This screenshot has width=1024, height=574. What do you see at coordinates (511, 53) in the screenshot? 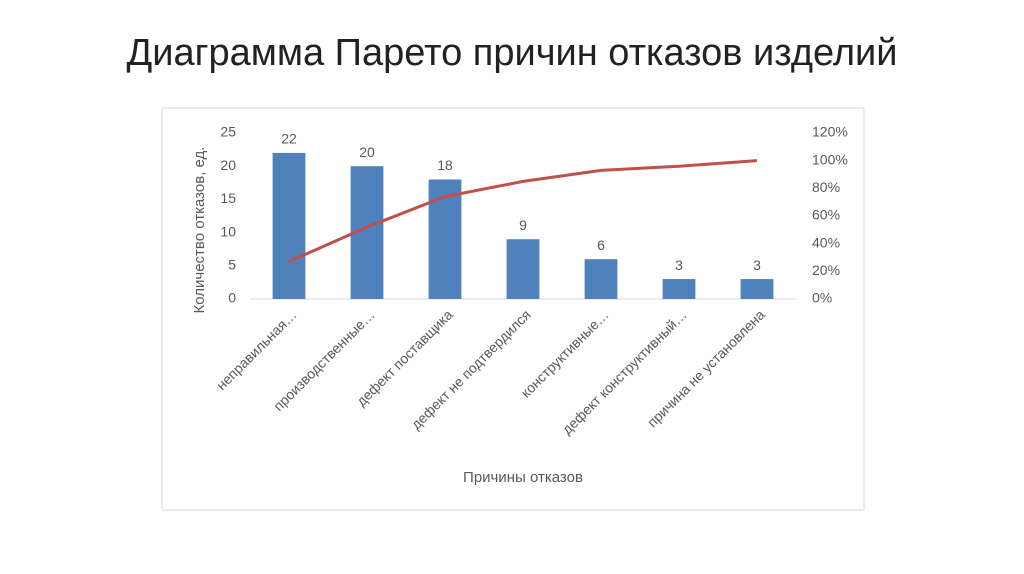
I see `slide-title: Диаграмма Парето причин отказов изделий` at bounding box center [511, 53].